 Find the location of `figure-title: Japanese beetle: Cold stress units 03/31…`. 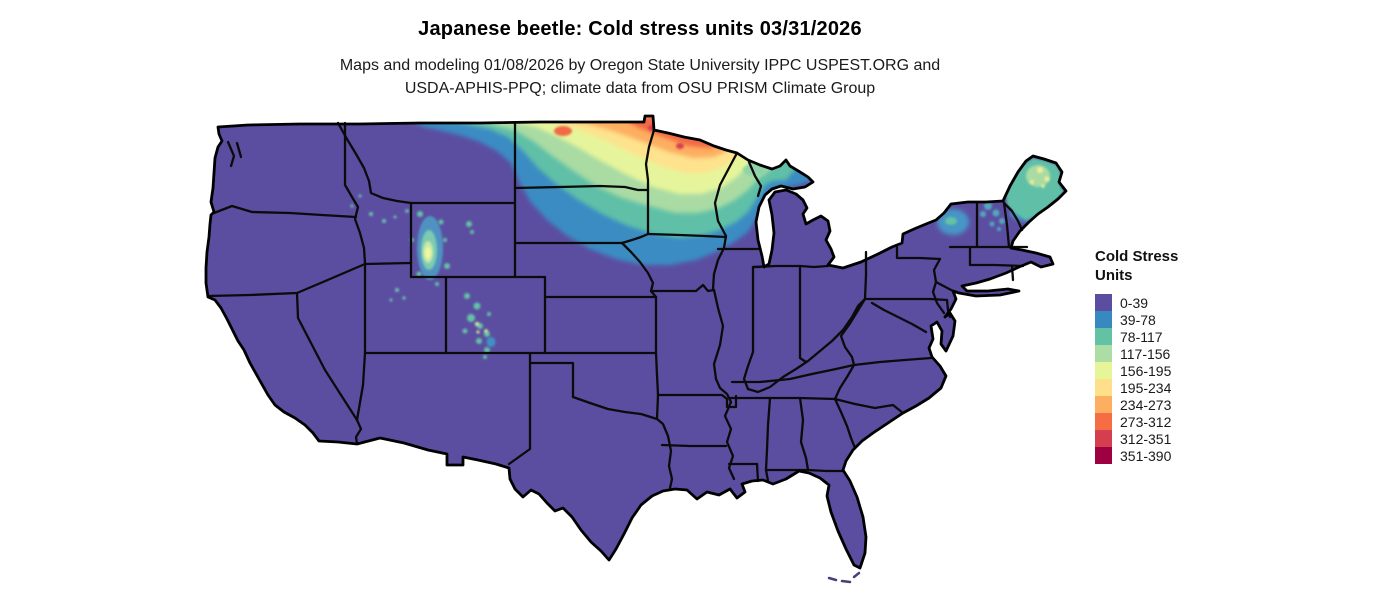

figure-title: Japanese beetle: Cold stress units 03/31… is located at coordinates (640, 29).